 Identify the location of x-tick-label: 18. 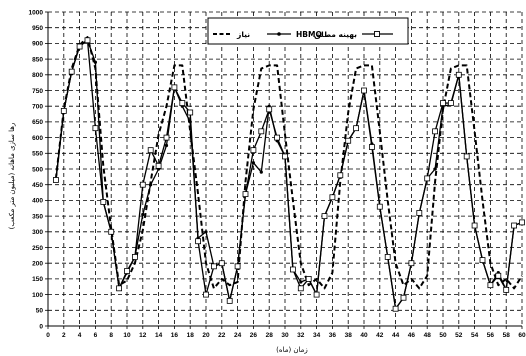
(191, 335).